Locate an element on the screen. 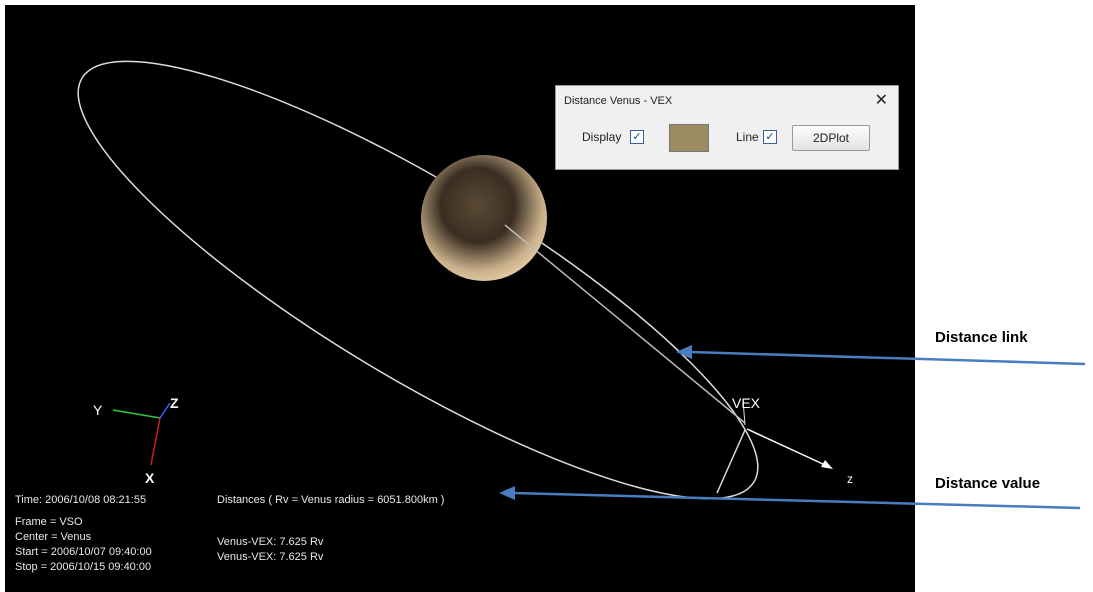 This screenshot has height=592, width=1093. line-checkbox: ✓ is located at coordinates (770, 137).